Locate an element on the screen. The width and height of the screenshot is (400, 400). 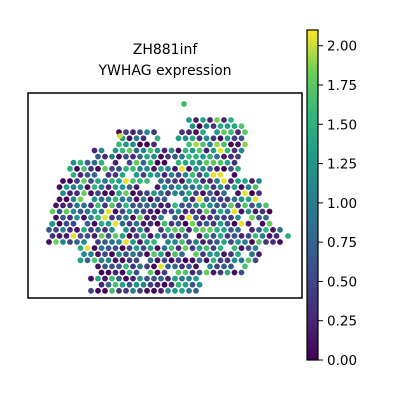
colorbar-tick-label: 1.75 is located at coordinates (342, 86).